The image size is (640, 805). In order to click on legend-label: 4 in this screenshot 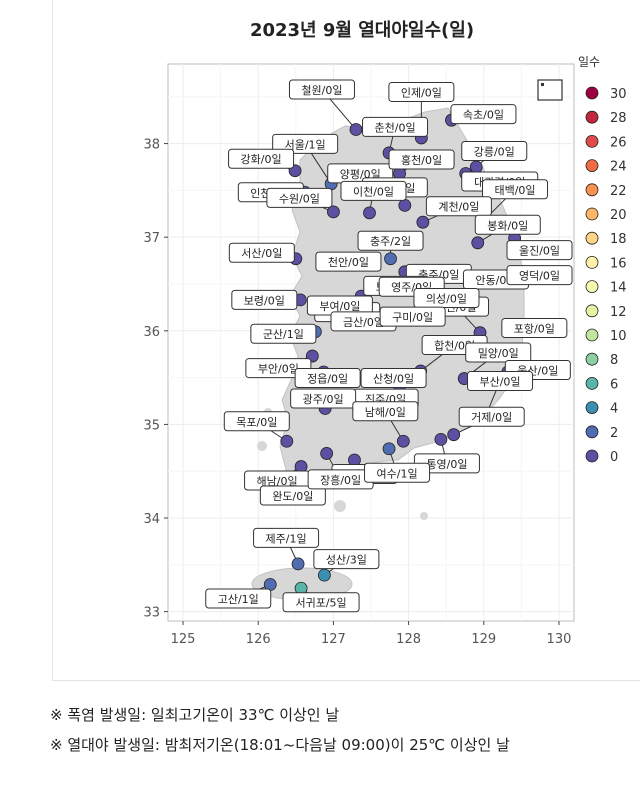, I will do `click(614, 409)`.